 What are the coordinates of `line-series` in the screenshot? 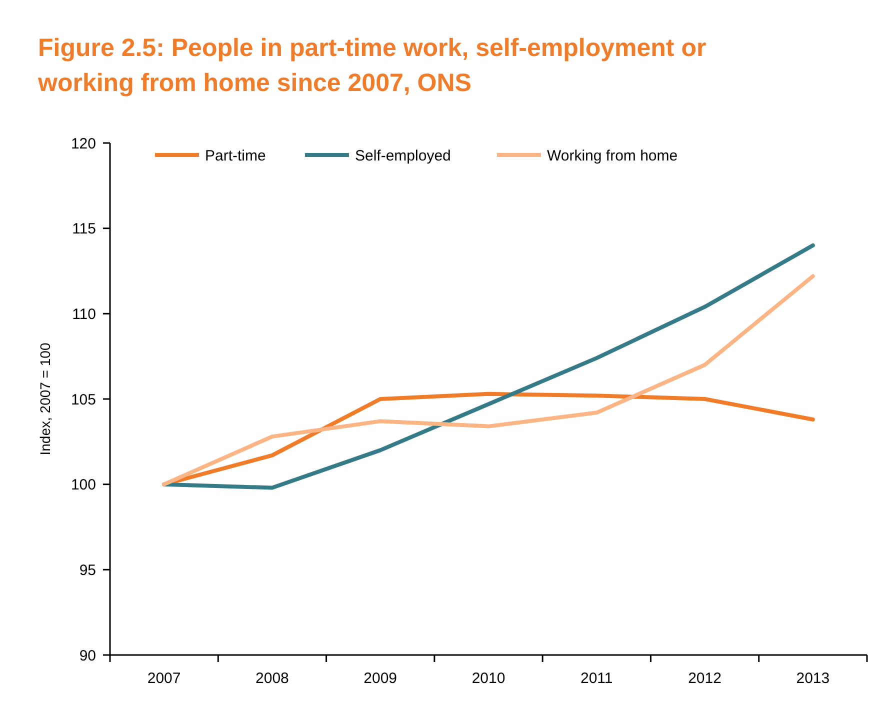 It's located at (488, 439).